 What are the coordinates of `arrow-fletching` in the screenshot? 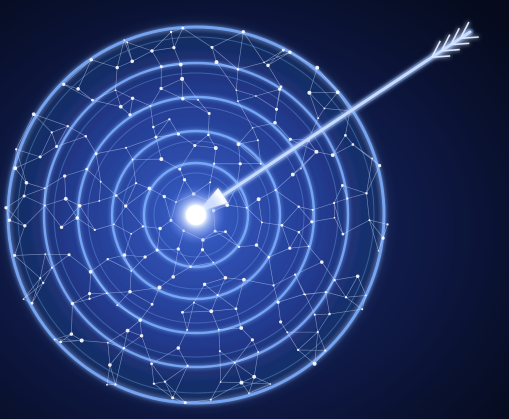 It's located at (450, 43).